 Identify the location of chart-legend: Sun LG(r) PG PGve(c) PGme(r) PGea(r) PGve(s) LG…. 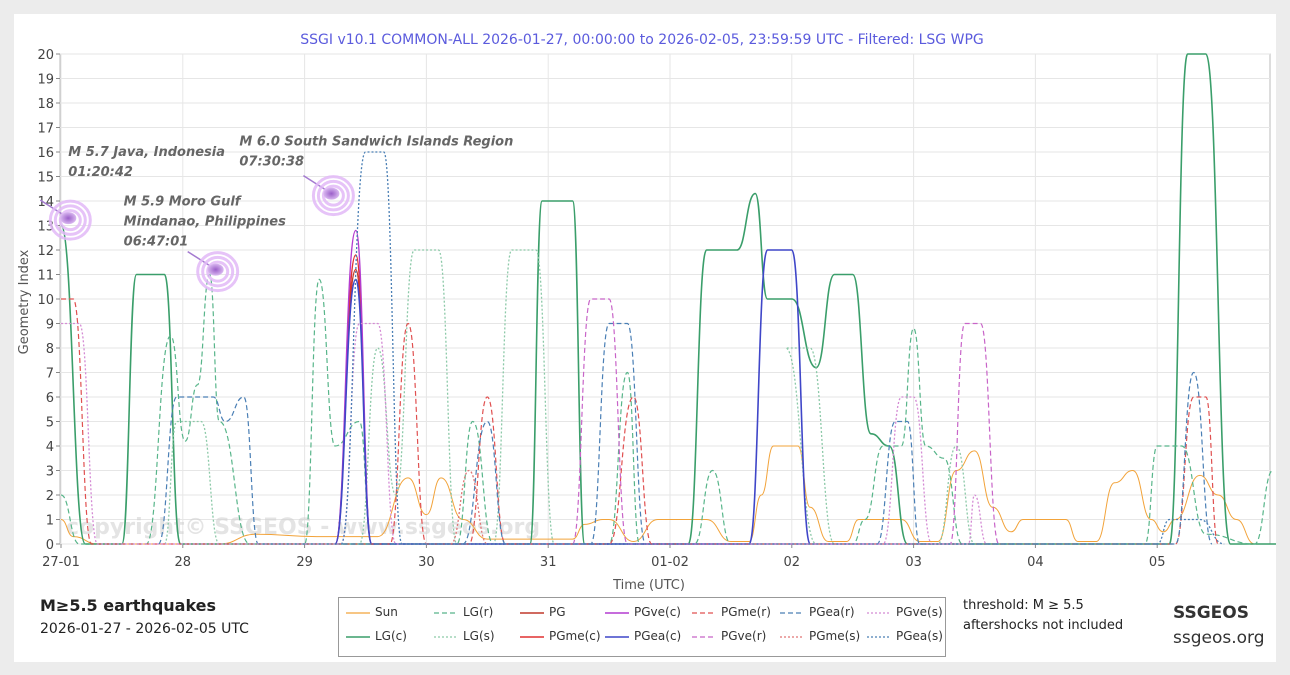
(642, 627).